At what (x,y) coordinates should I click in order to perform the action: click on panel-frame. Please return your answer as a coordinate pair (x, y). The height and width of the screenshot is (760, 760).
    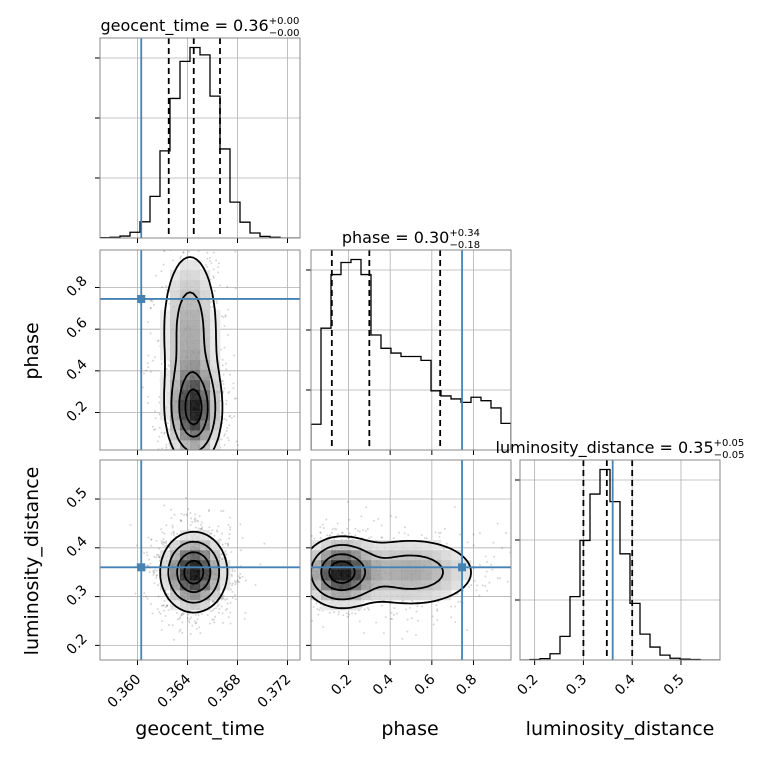
    Looking at the image, I should click on (200, 350).